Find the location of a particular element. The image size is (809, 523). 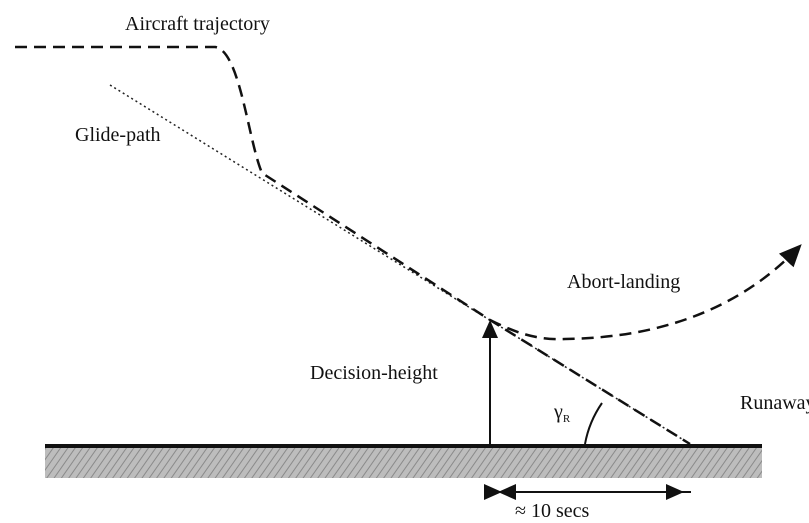

duration-label: ≈ 10 secs is located at coordinates (552, 511).